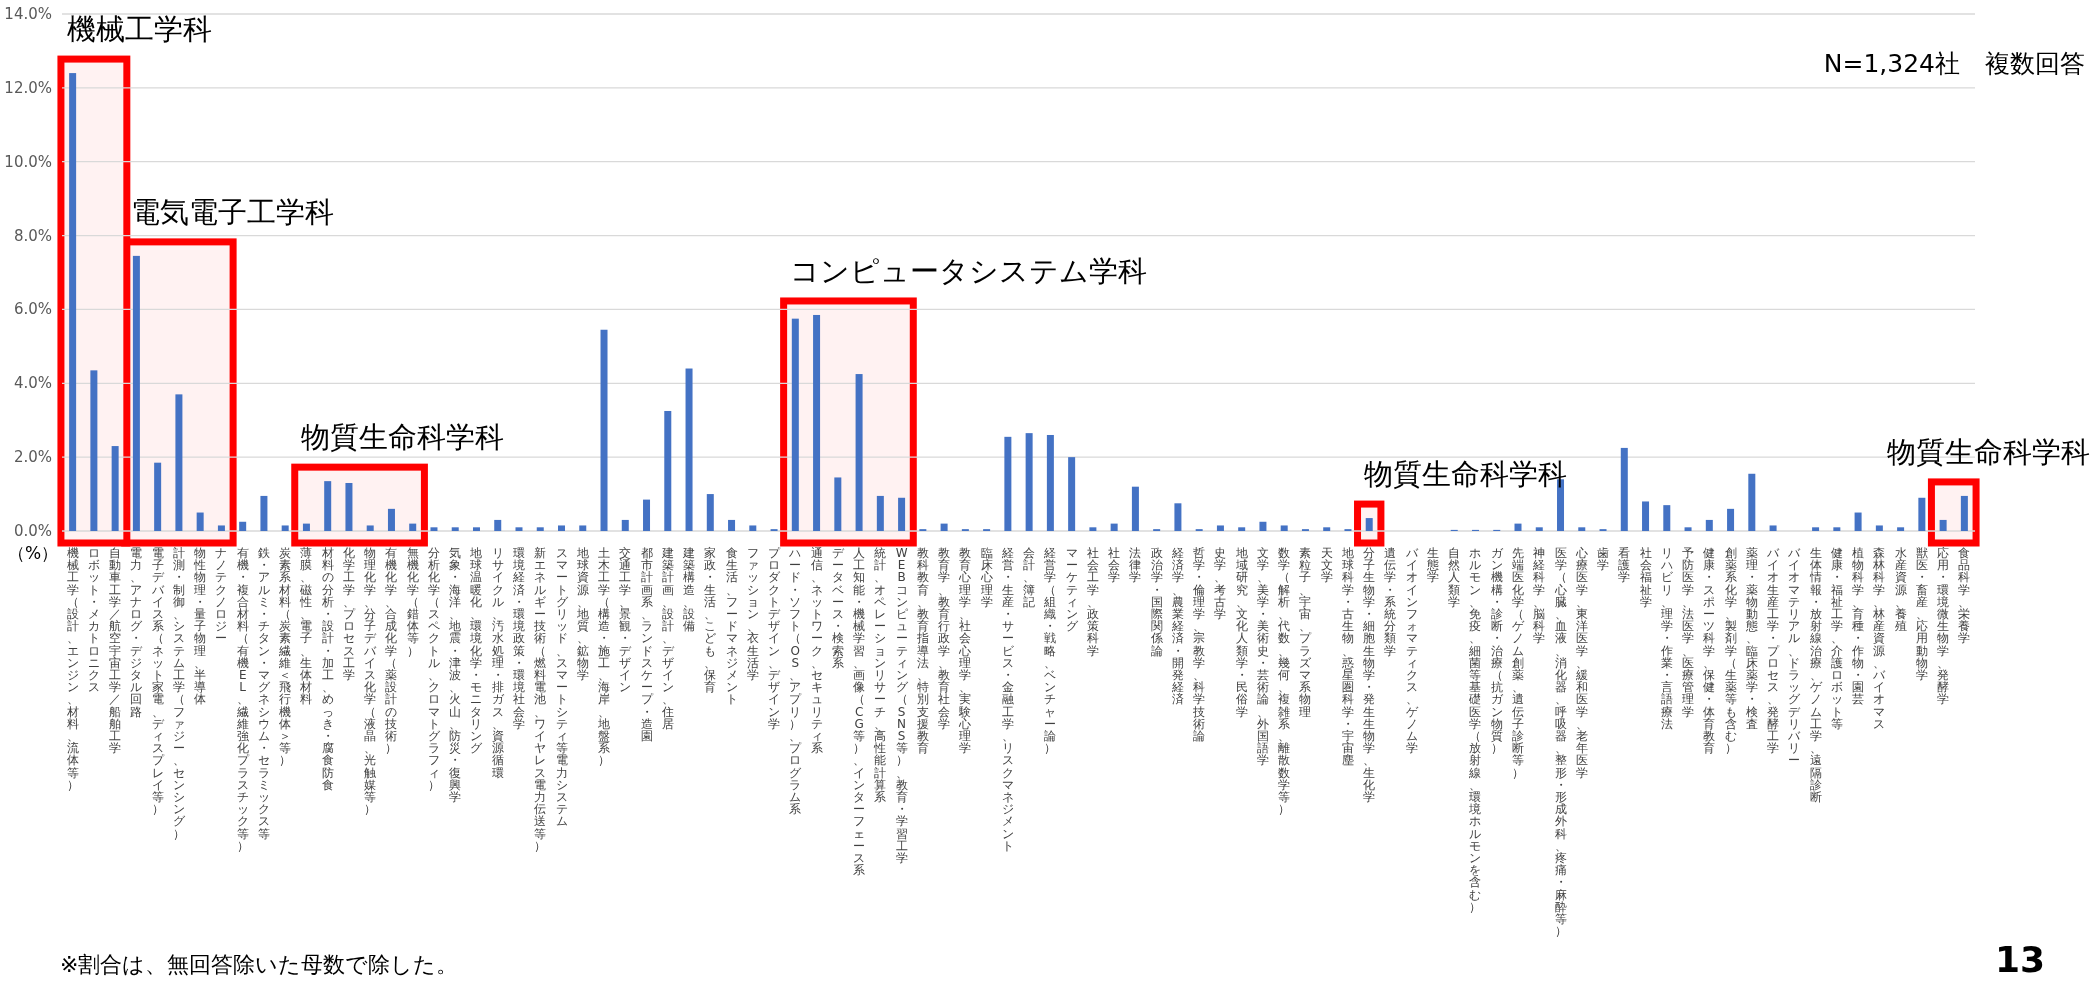  What do you see at coordinates (1751, 638) in the screenshot?
I see `category-label: 薬理・薬物動態、臨床薬学・検査` at bounding box center [1751, 638].